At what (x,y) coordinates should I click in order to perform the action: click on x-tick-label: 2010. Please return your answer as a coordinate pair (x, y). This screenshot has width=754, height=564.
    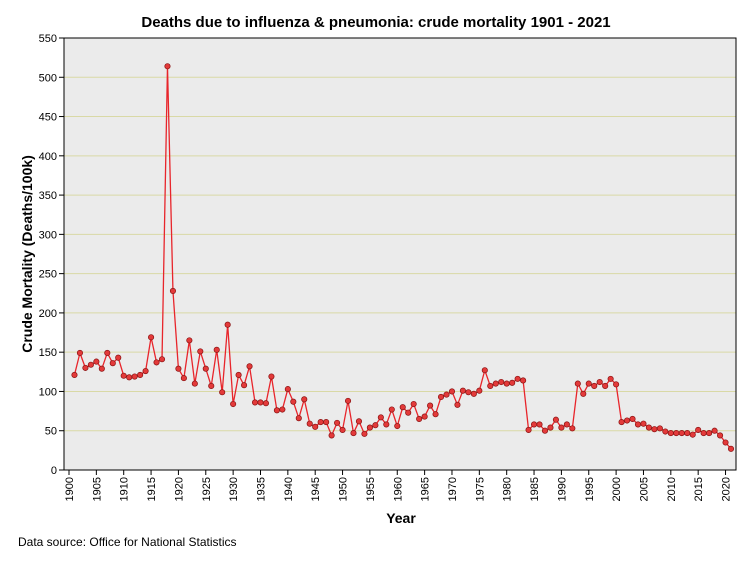
    Looking at the image, I should click on (672, 489).